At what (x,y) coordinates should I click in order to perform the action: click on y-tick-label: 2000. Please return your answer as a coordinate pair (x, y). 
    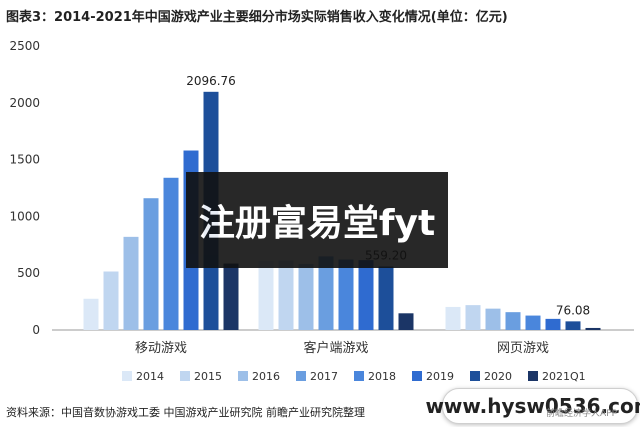
    Looking at the image, I should click on (24, 103).